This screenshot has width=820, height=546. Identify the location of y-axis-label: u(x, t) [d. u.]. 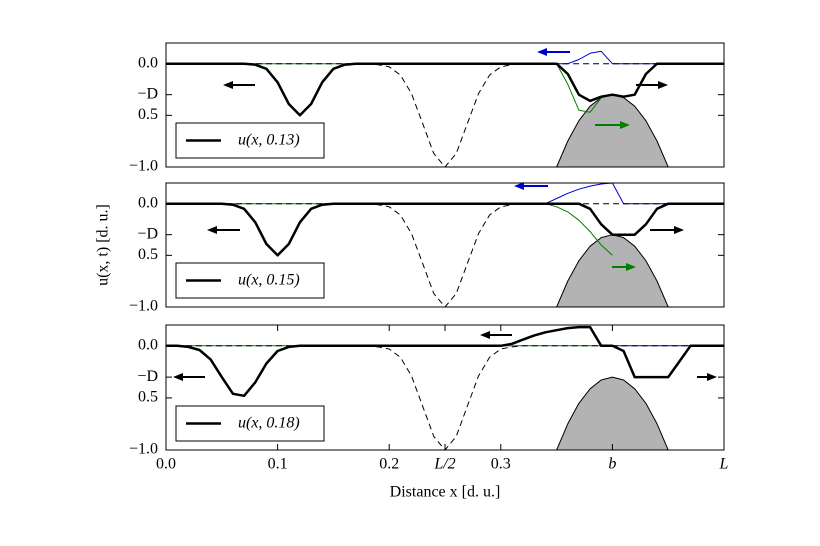
(103, 245).